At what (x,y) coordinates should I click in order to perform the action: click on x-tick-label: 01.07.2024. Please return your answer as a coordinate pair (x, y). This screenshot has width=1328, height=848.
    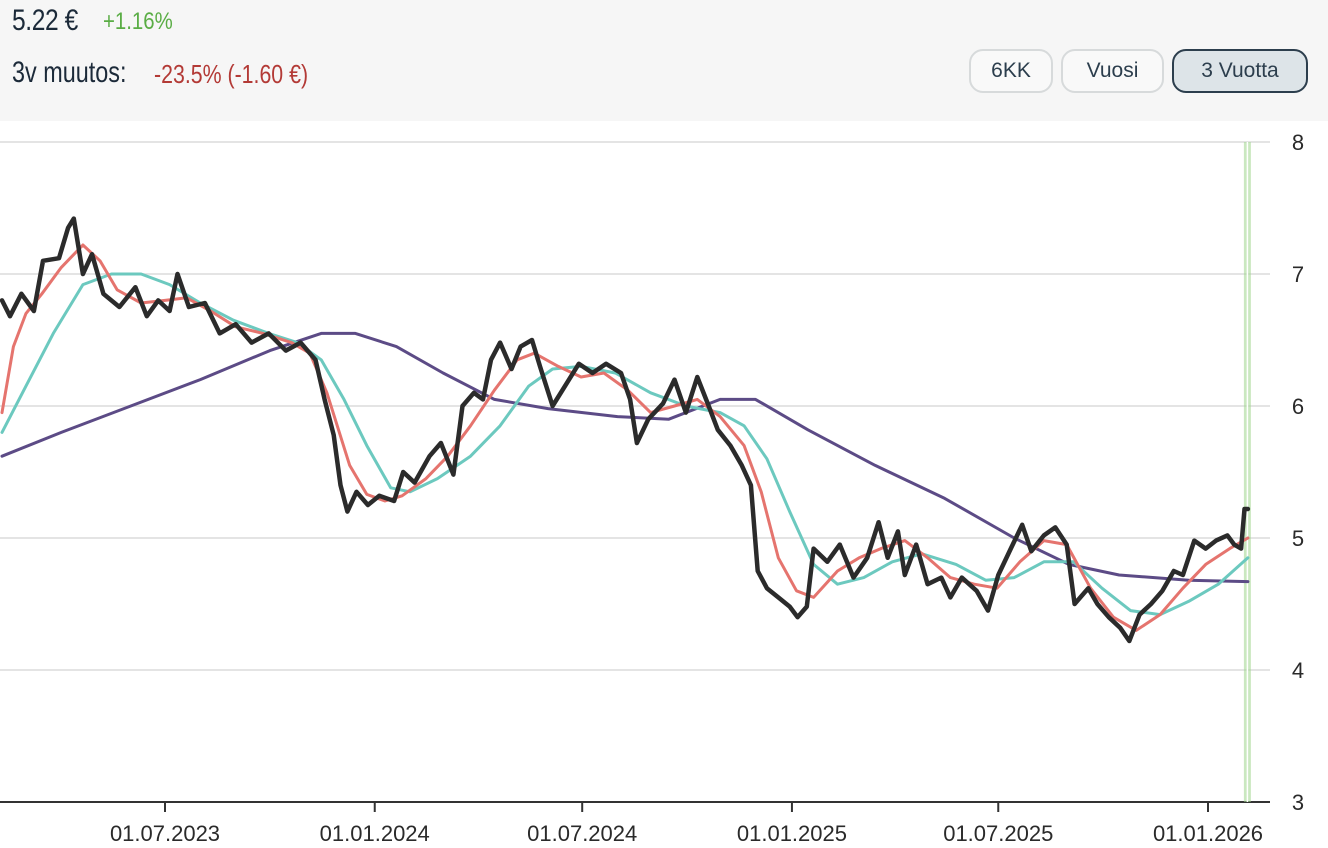
    Looking at the image, I should click on (582, 833).